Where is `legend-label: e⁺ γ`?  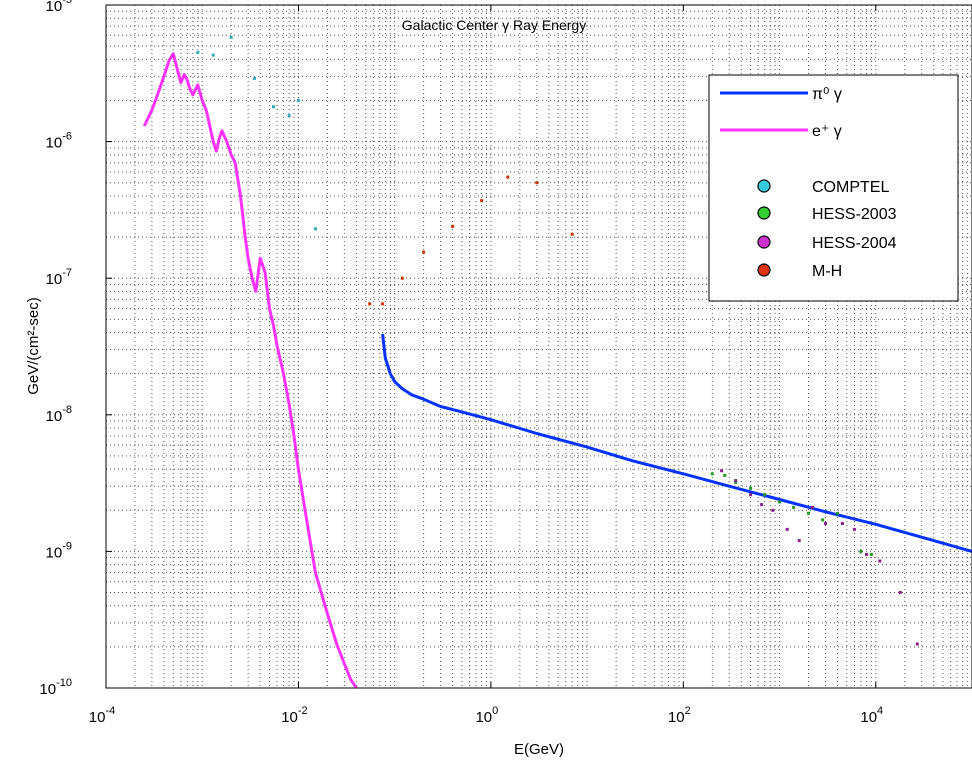
legend-label: e⁺ γ is located at coordinates (827, 131).